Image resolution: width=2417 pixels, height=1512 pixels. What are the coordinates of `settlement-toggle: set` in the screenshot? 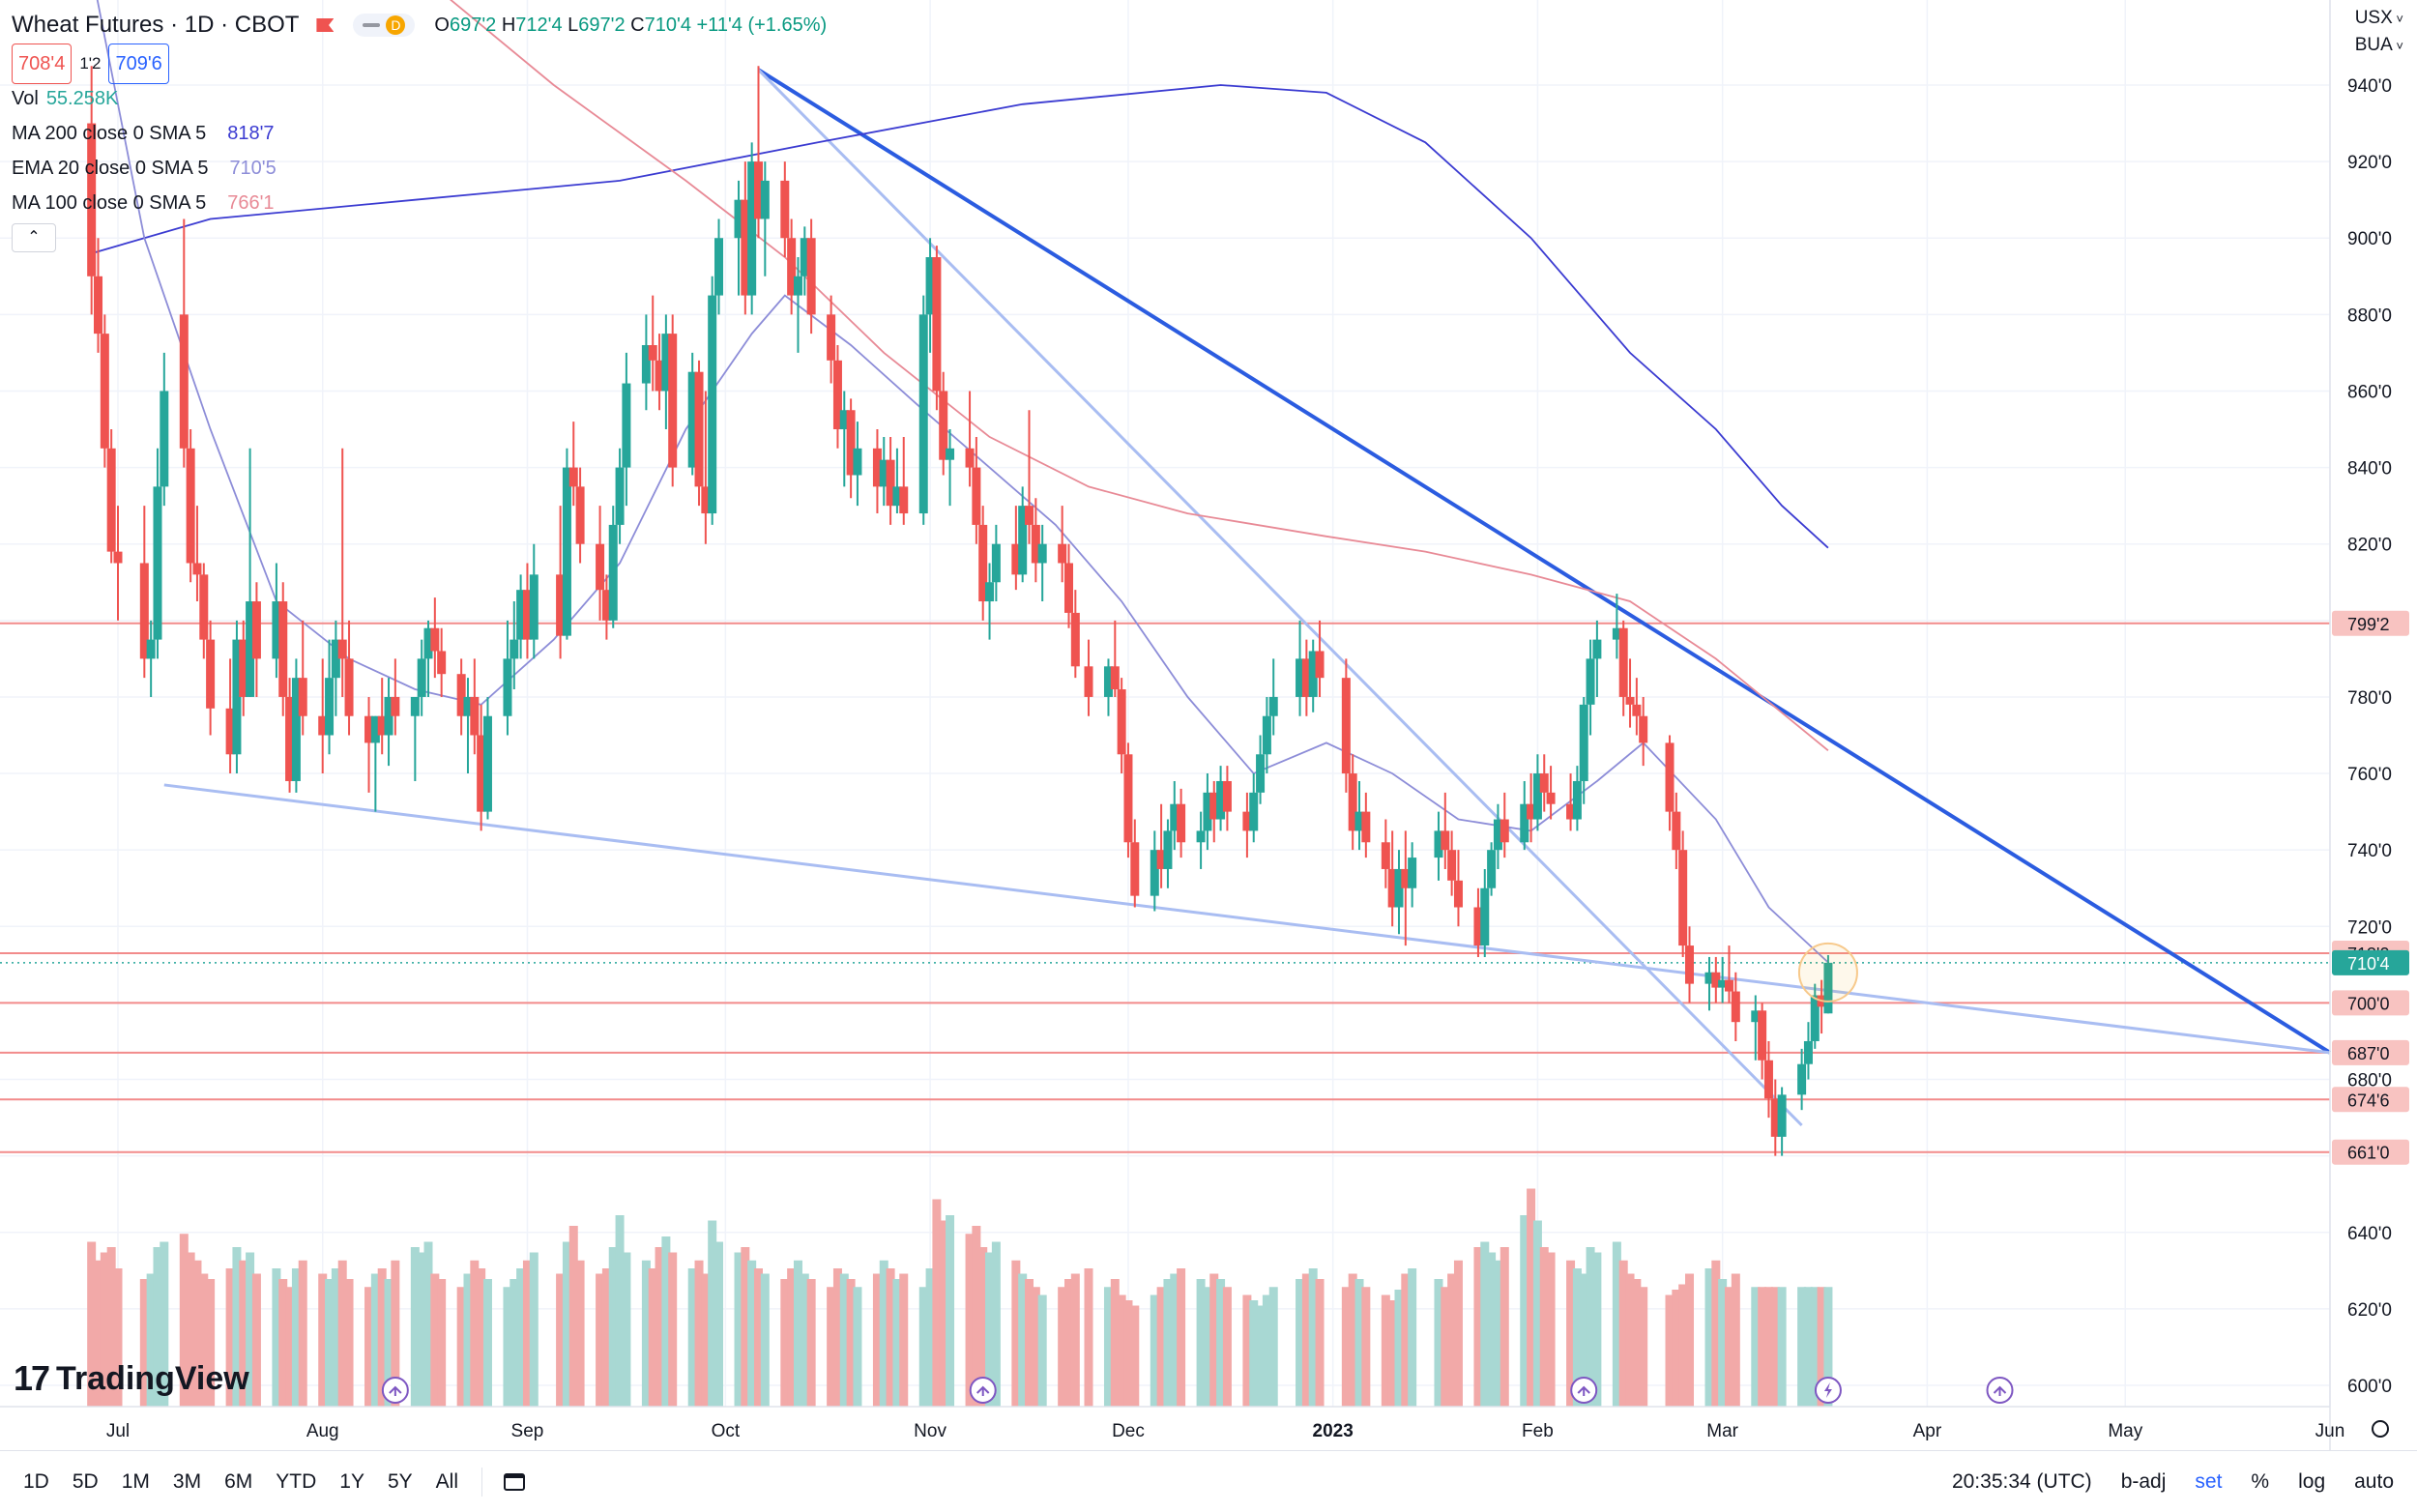 It's located at (2209, 1481).